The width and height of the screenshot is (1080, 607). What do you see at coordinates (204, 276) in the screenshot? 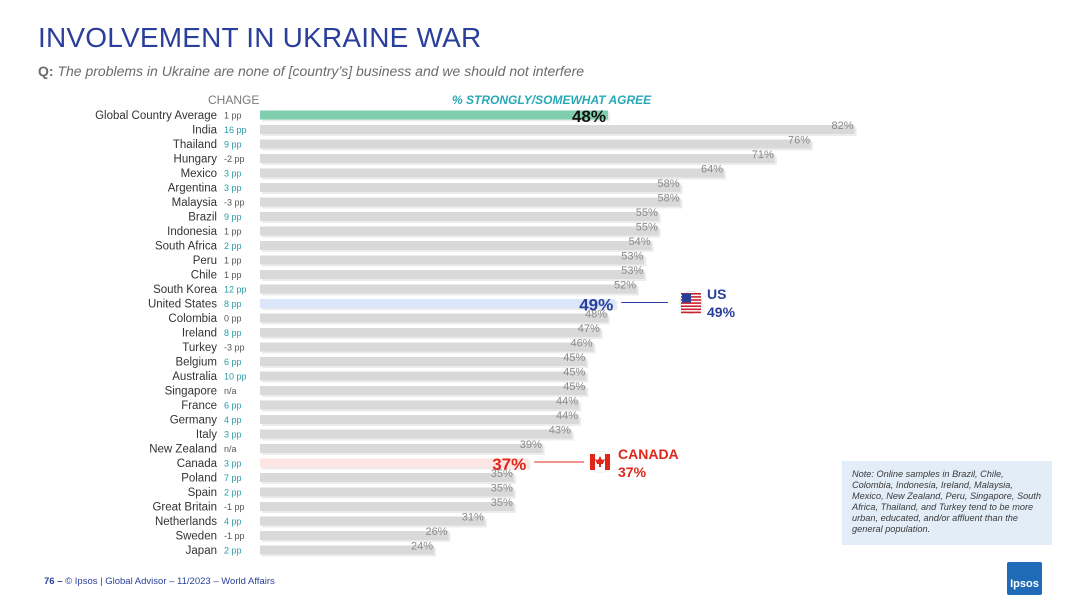
I see `country-label: Chile` at bounding box center [204, 276].